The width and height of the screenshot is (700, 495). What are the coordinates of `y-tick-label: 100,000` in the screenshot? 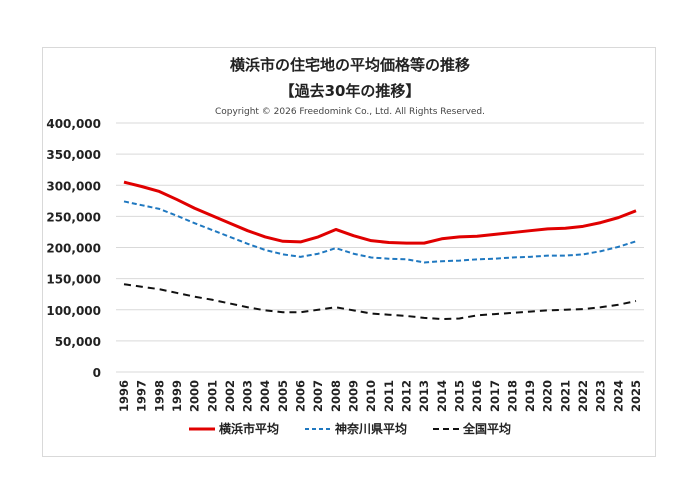 It's located at (73, 311).